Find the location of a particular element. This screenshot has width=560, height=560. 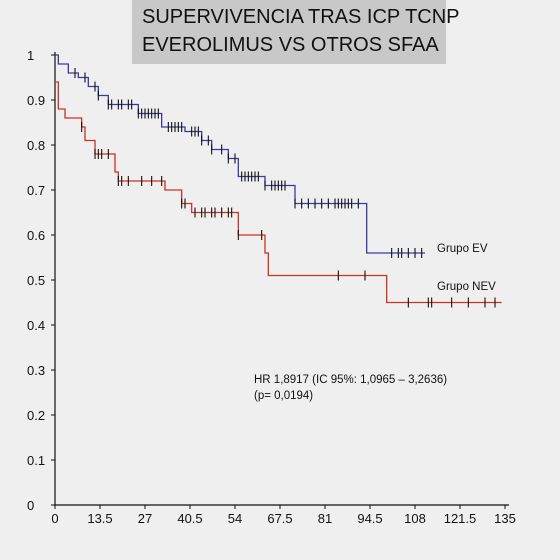

p-value-text: (p= 0,0194) is located at coordinates (283, 396).